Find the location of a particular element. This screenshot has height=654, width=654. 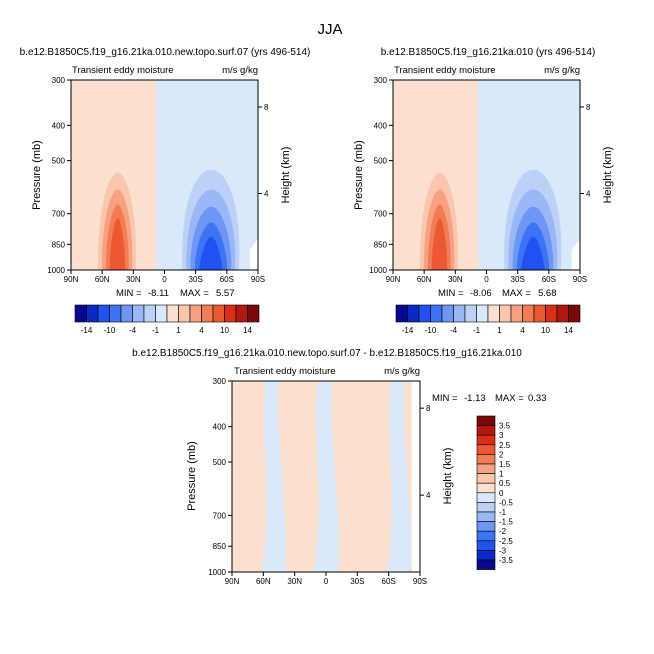

panel-2-y-tick-label: 1000 is located at coordinates (378, 270).